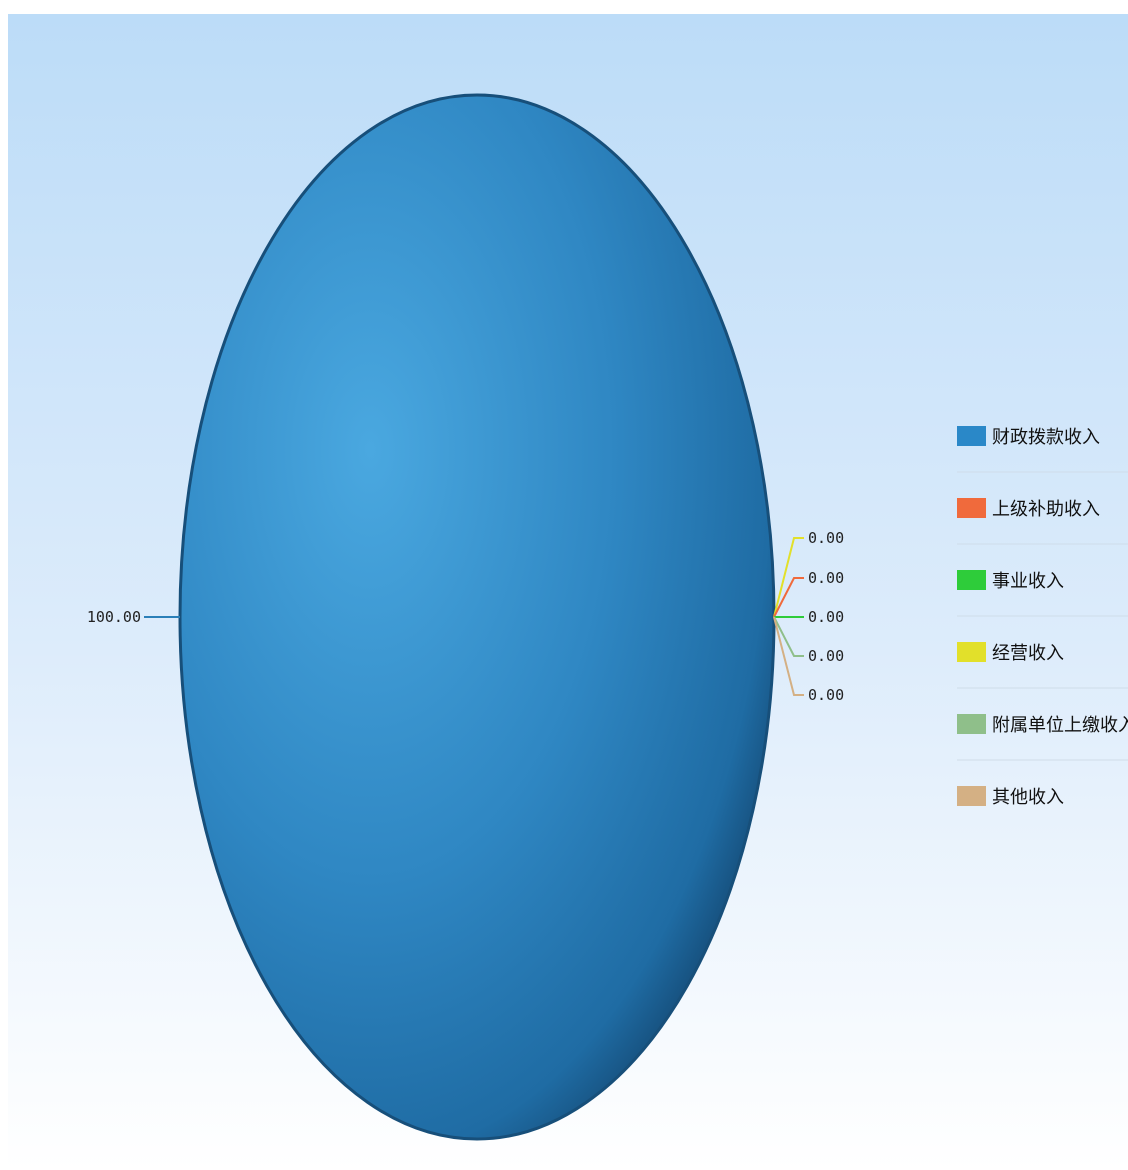  Describe the element at coordinates (114, 617) in the screenshot. I see `value-label-1: 100.00` at that location.